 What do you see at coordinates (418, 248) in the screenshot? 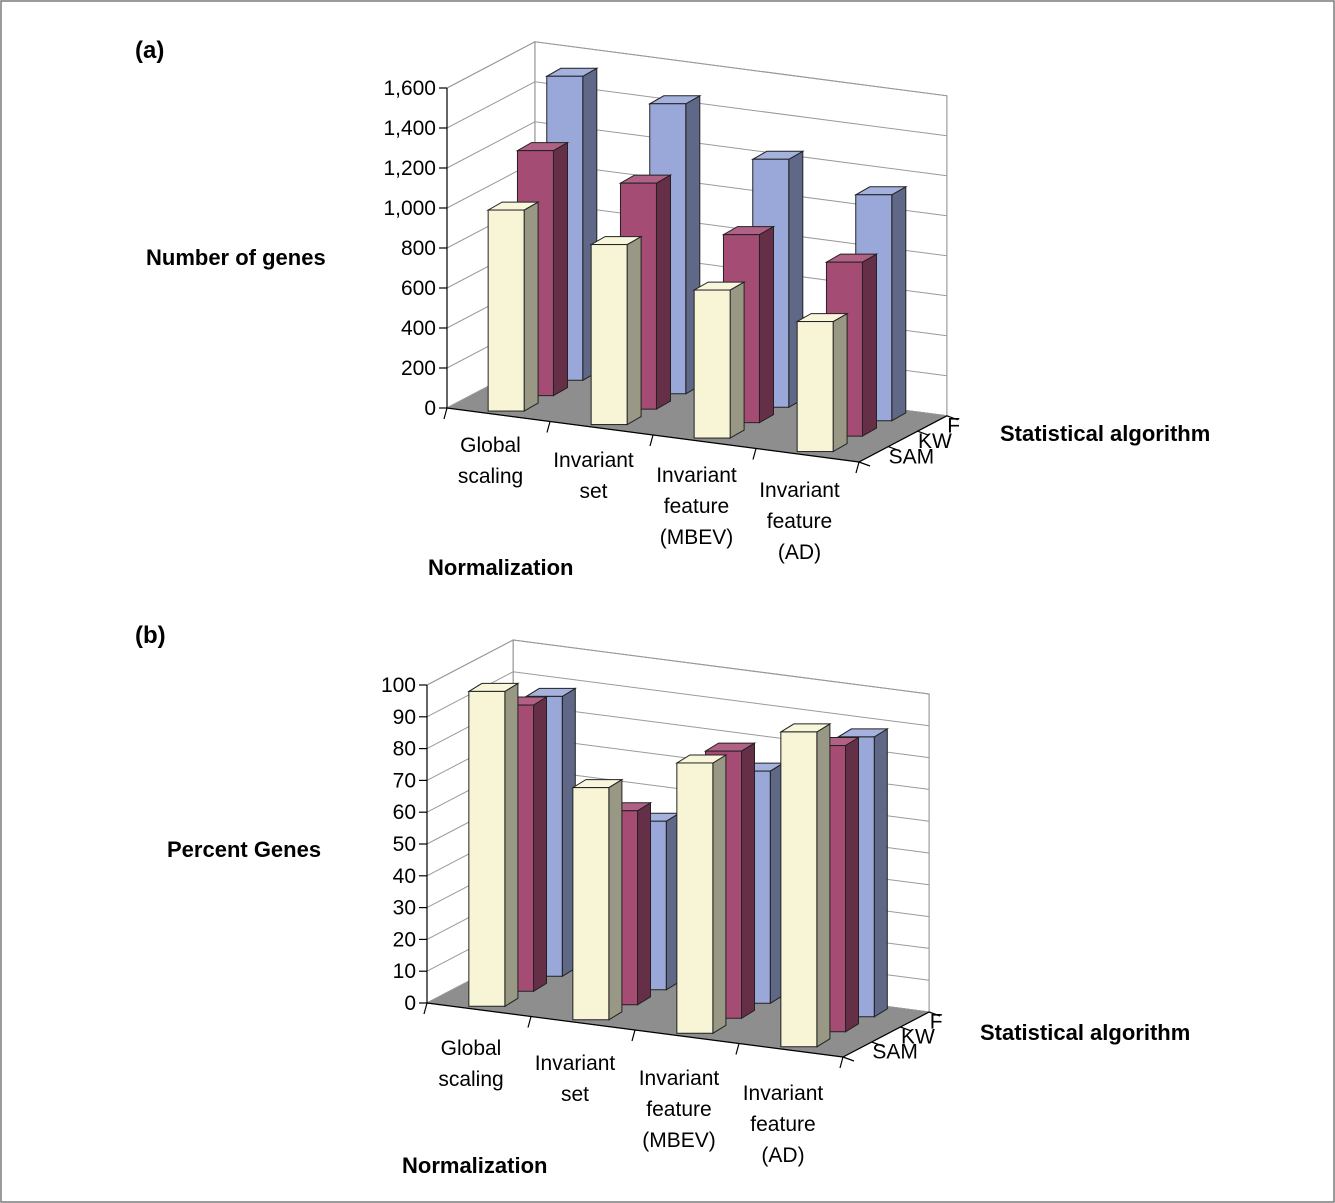
I see `y-tick-label: 800` at bounding box center [418, 248].